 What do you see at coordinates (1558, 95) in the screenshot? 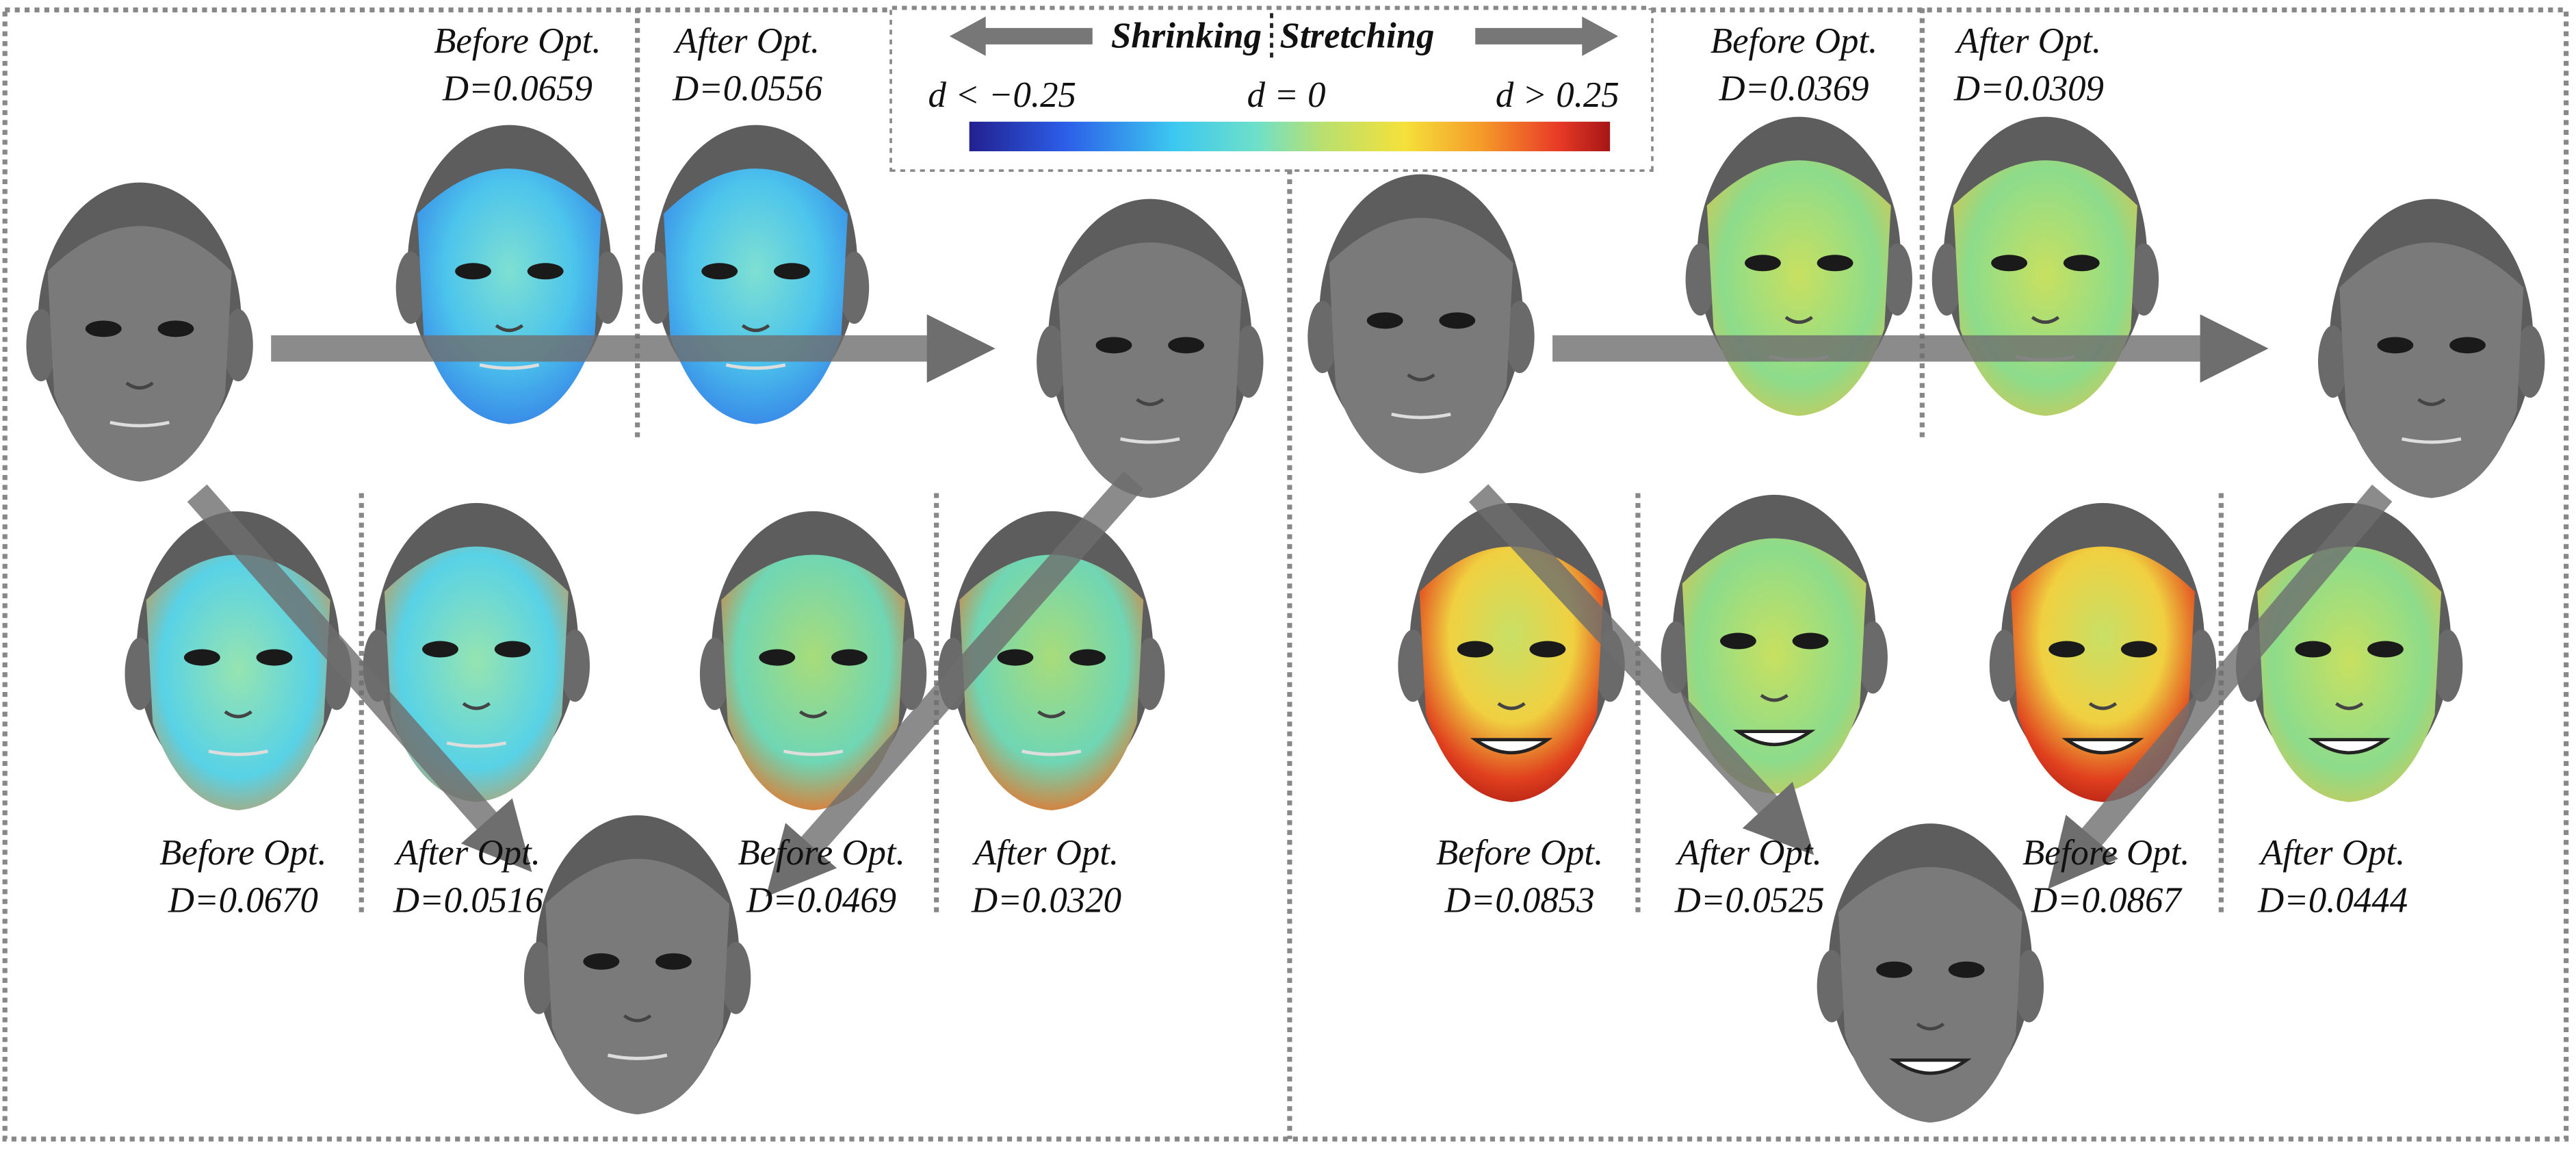
I see `max-label: d > 0.25` at bounding box center [1558, 95].